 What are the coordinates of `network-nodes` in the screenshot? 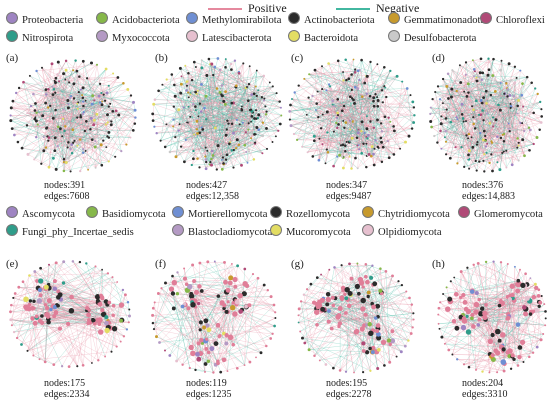 It's located at (73, 116).